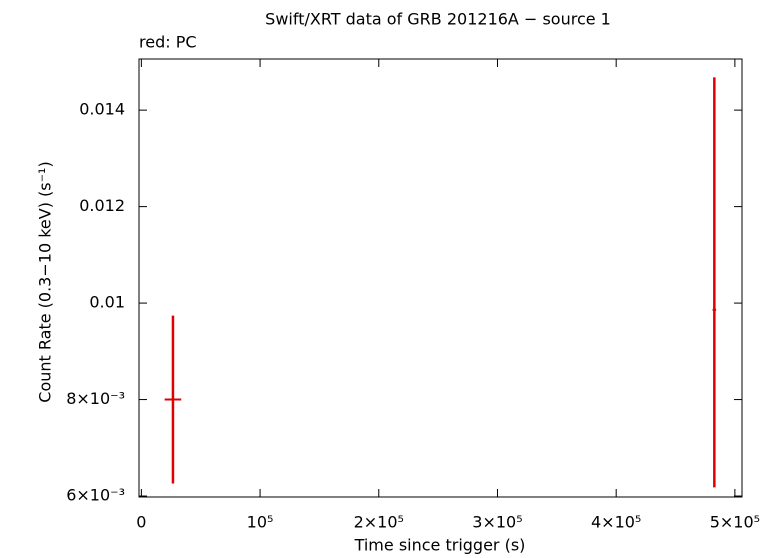 The width and height of the screenshot is (778, 558). I want to click on x-tick-label: 3×10⁵, so click(497, 522).